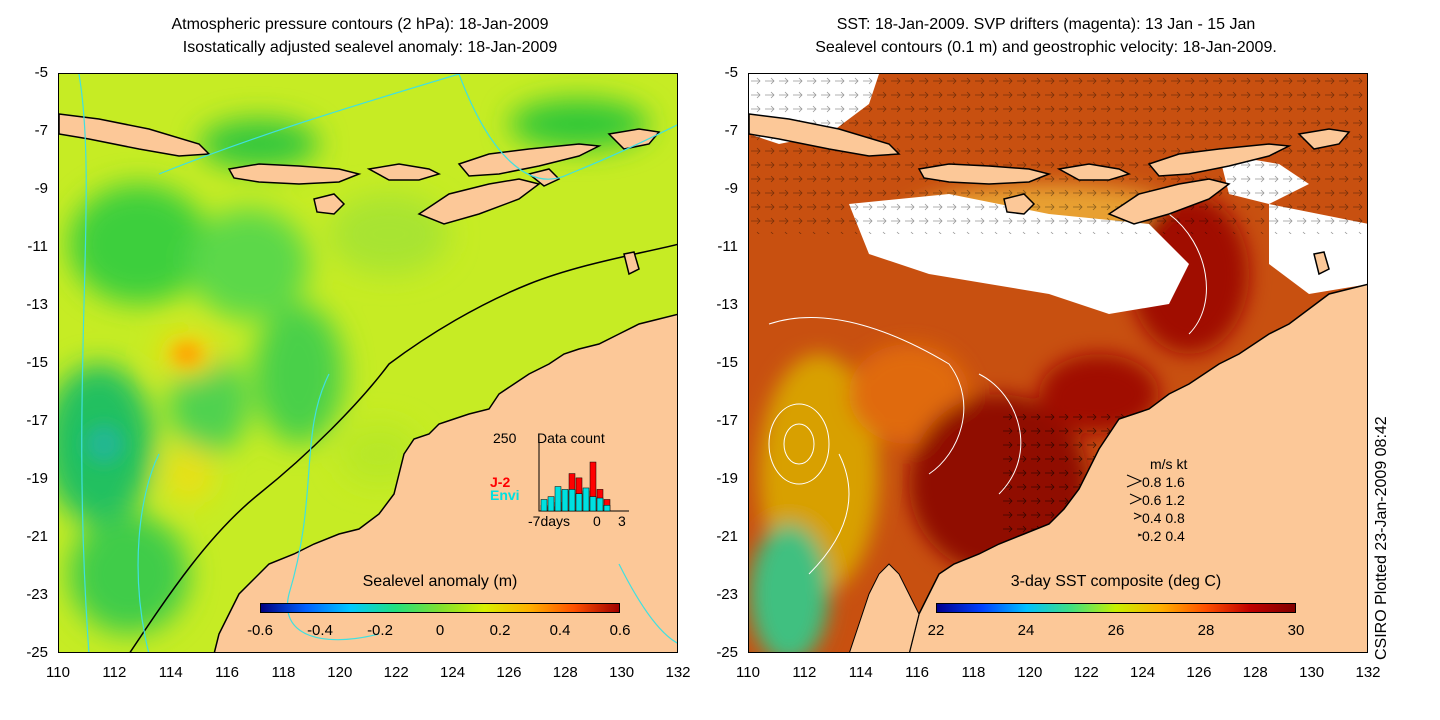 The width and height of the screenshot is (1440, 720). Describe the element at coordinates (1163, 518) in the screenshot. I see `velocity-legend-row-3: 0.4 0.8` at that location.